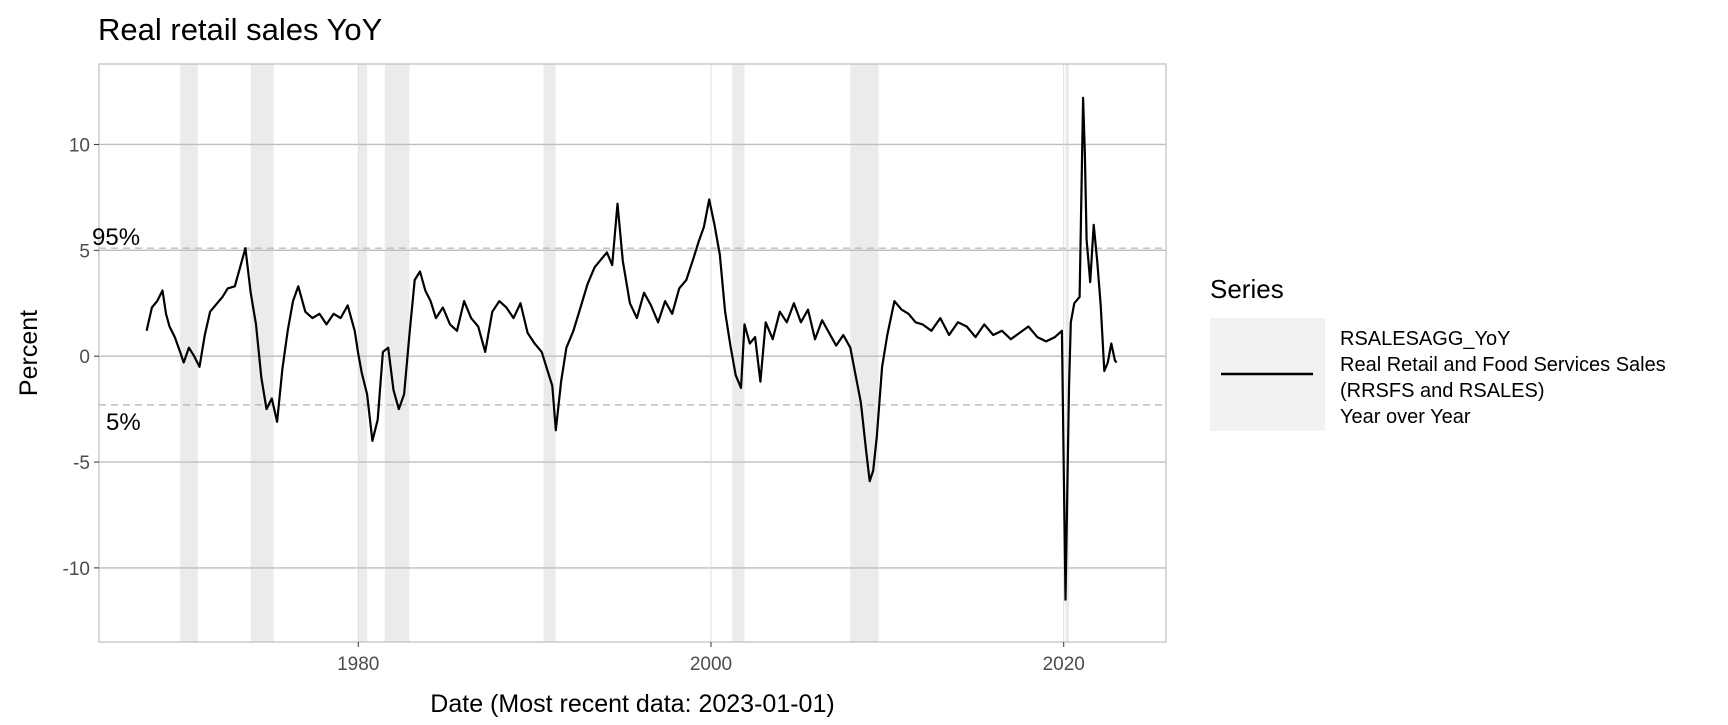 The width and height of the screenshot is (1728, 725). What do you see at coordinates (123, 422) in the screenshot?
I see `reference-line-label: 5%` at bounding box center [123, 422].